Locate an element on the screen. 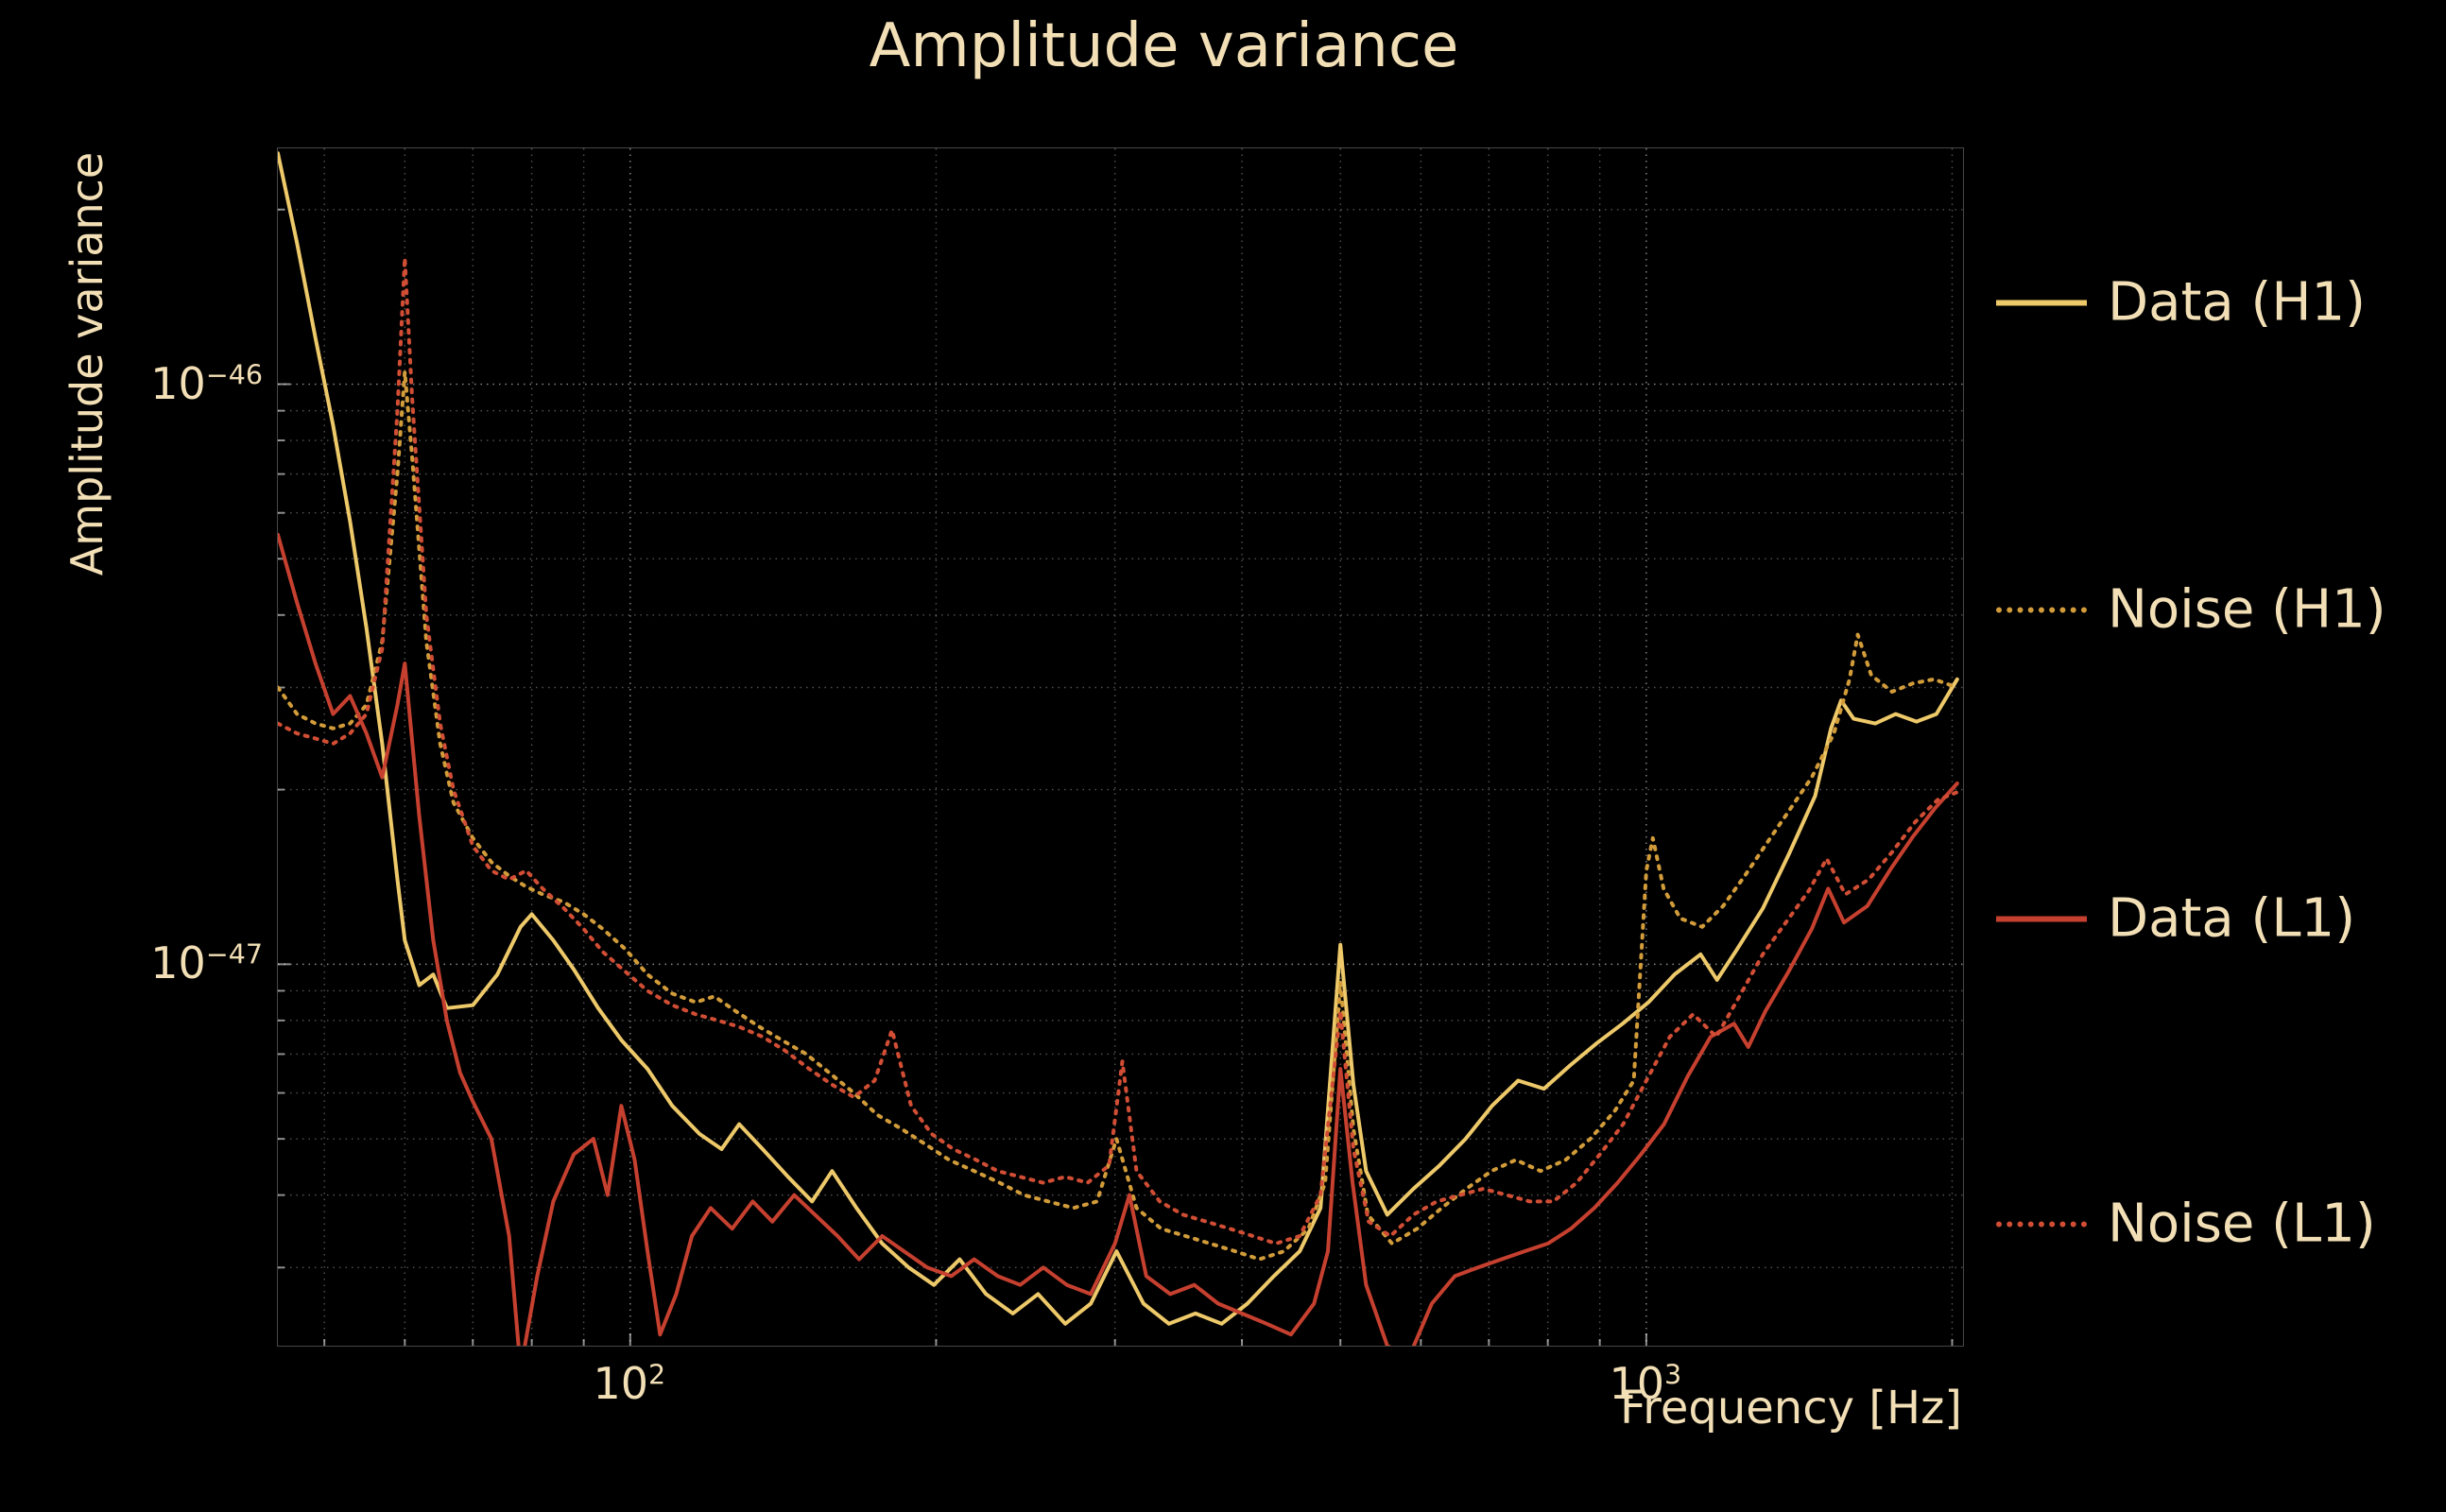 This screenshot has height=1512, width=2446. legend-line-data-l1 is located at coordinates (2042, 918).